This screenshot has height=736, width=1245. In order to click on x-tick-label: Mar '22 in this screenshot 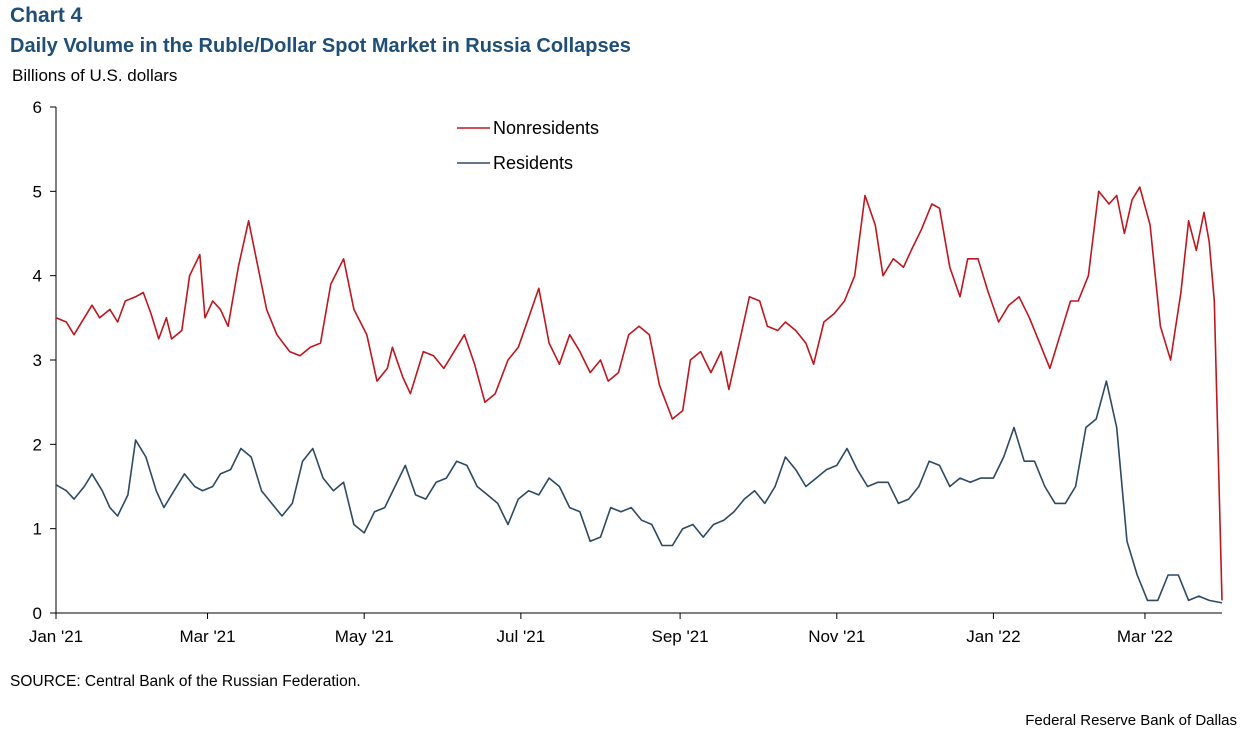, I will do `click(1145, 636)`.